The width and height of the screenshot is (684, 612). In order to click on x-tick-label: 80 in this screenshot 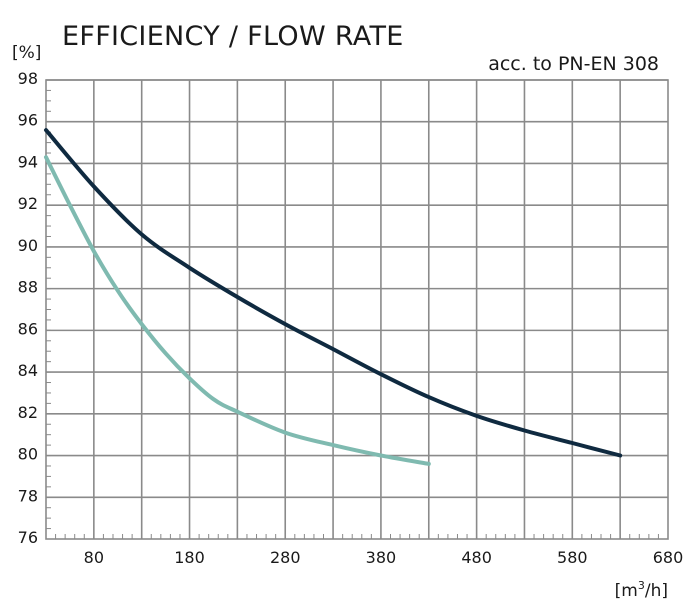, I will do `click(94, 557)`.